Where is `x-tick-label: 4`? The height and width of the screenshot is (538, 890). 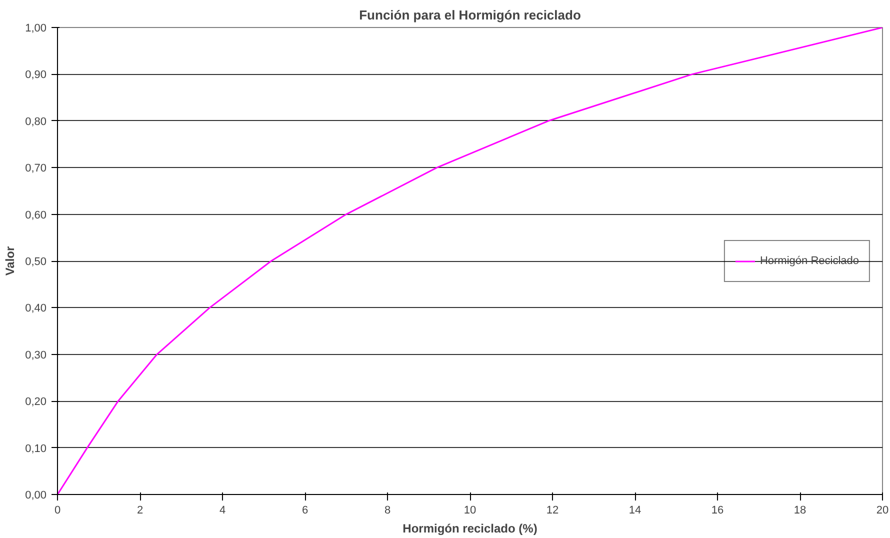
x-tick-label: 4 is located at coordinates (222, 510).